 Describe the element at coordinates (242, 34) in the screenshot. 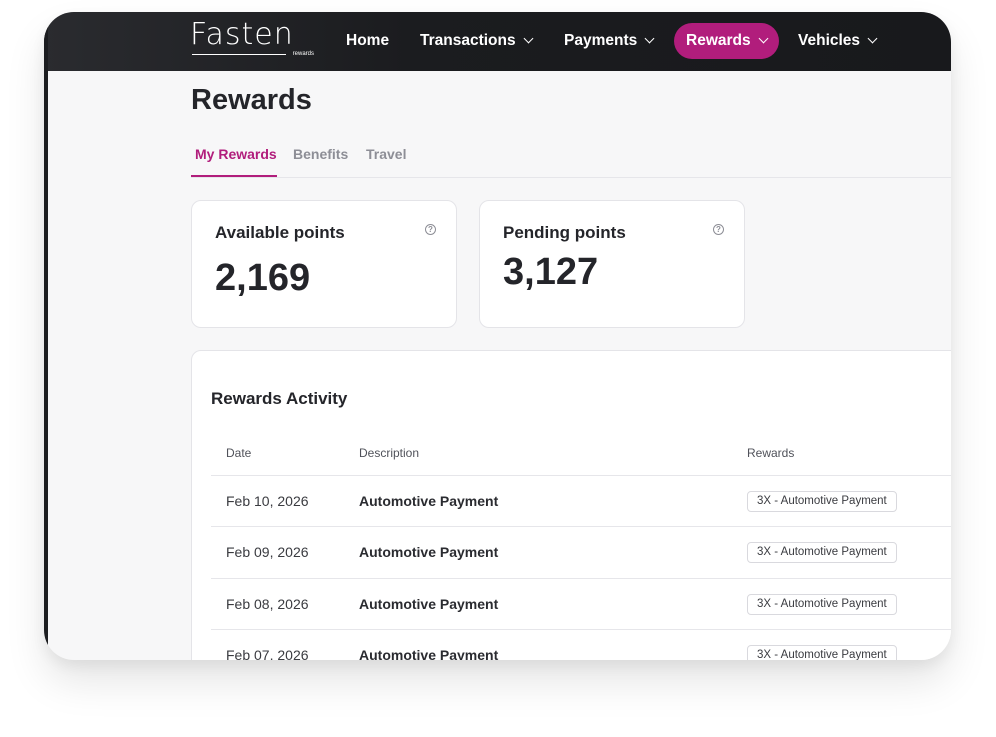

I see `logo-text: Fasten` at that location.